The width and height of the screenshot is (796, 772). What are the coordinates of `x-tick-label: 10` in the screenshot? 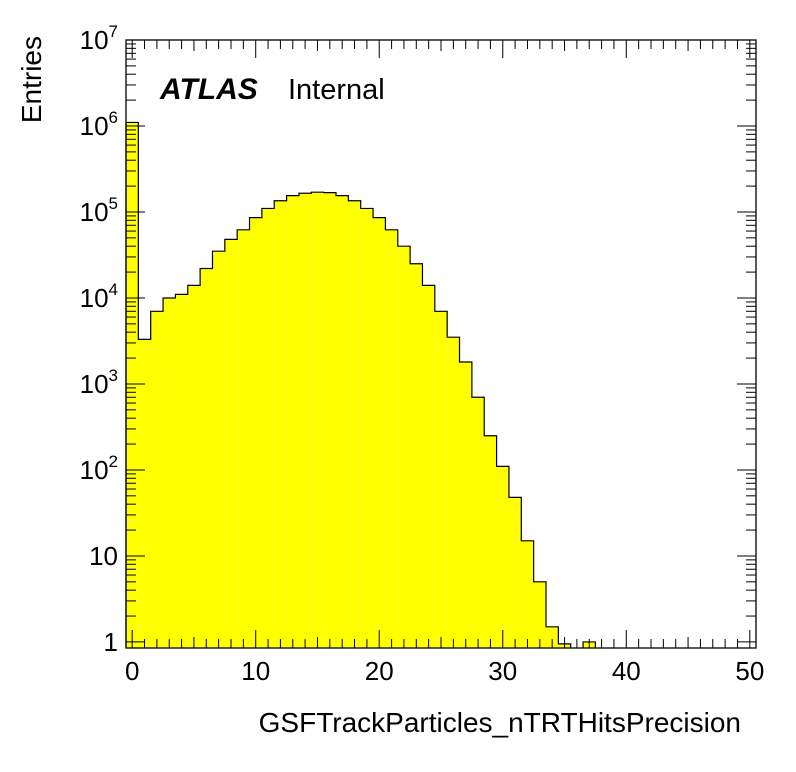 It's located at (255, 671).